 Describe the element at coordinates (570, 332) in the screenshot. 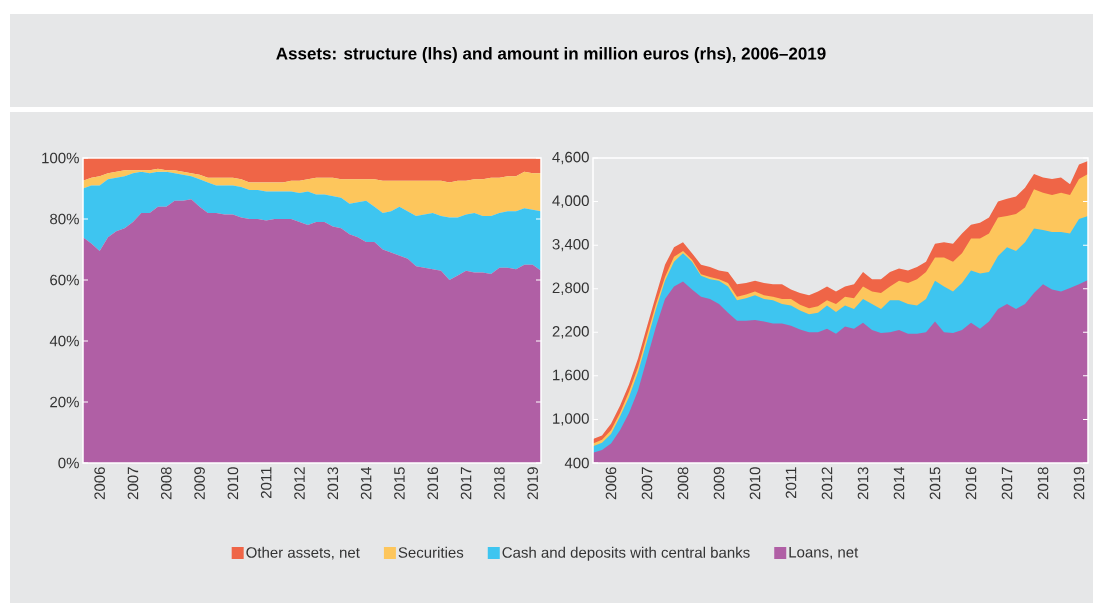

I see `y-tick-label: 2,200` at that location.